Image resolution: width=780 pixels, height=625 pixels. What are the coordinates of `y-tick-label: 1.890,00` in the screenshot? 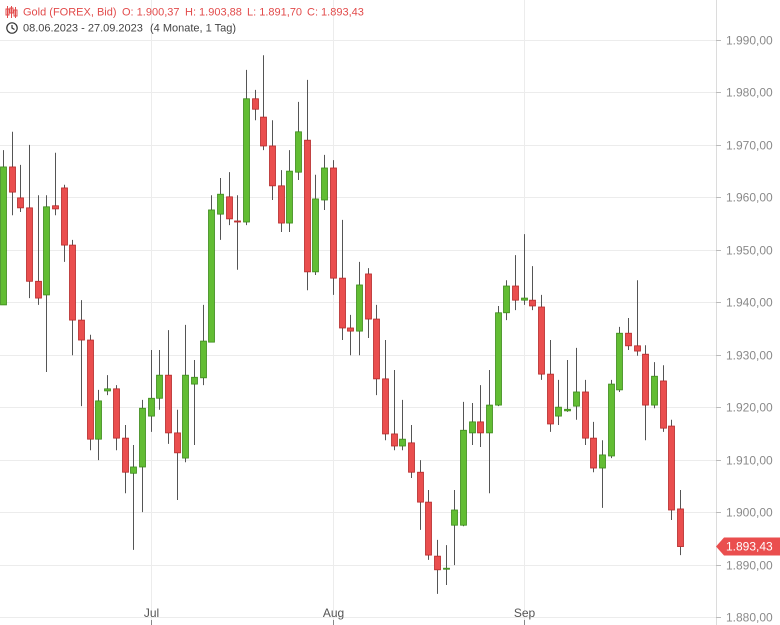 It's located at (749, 566).